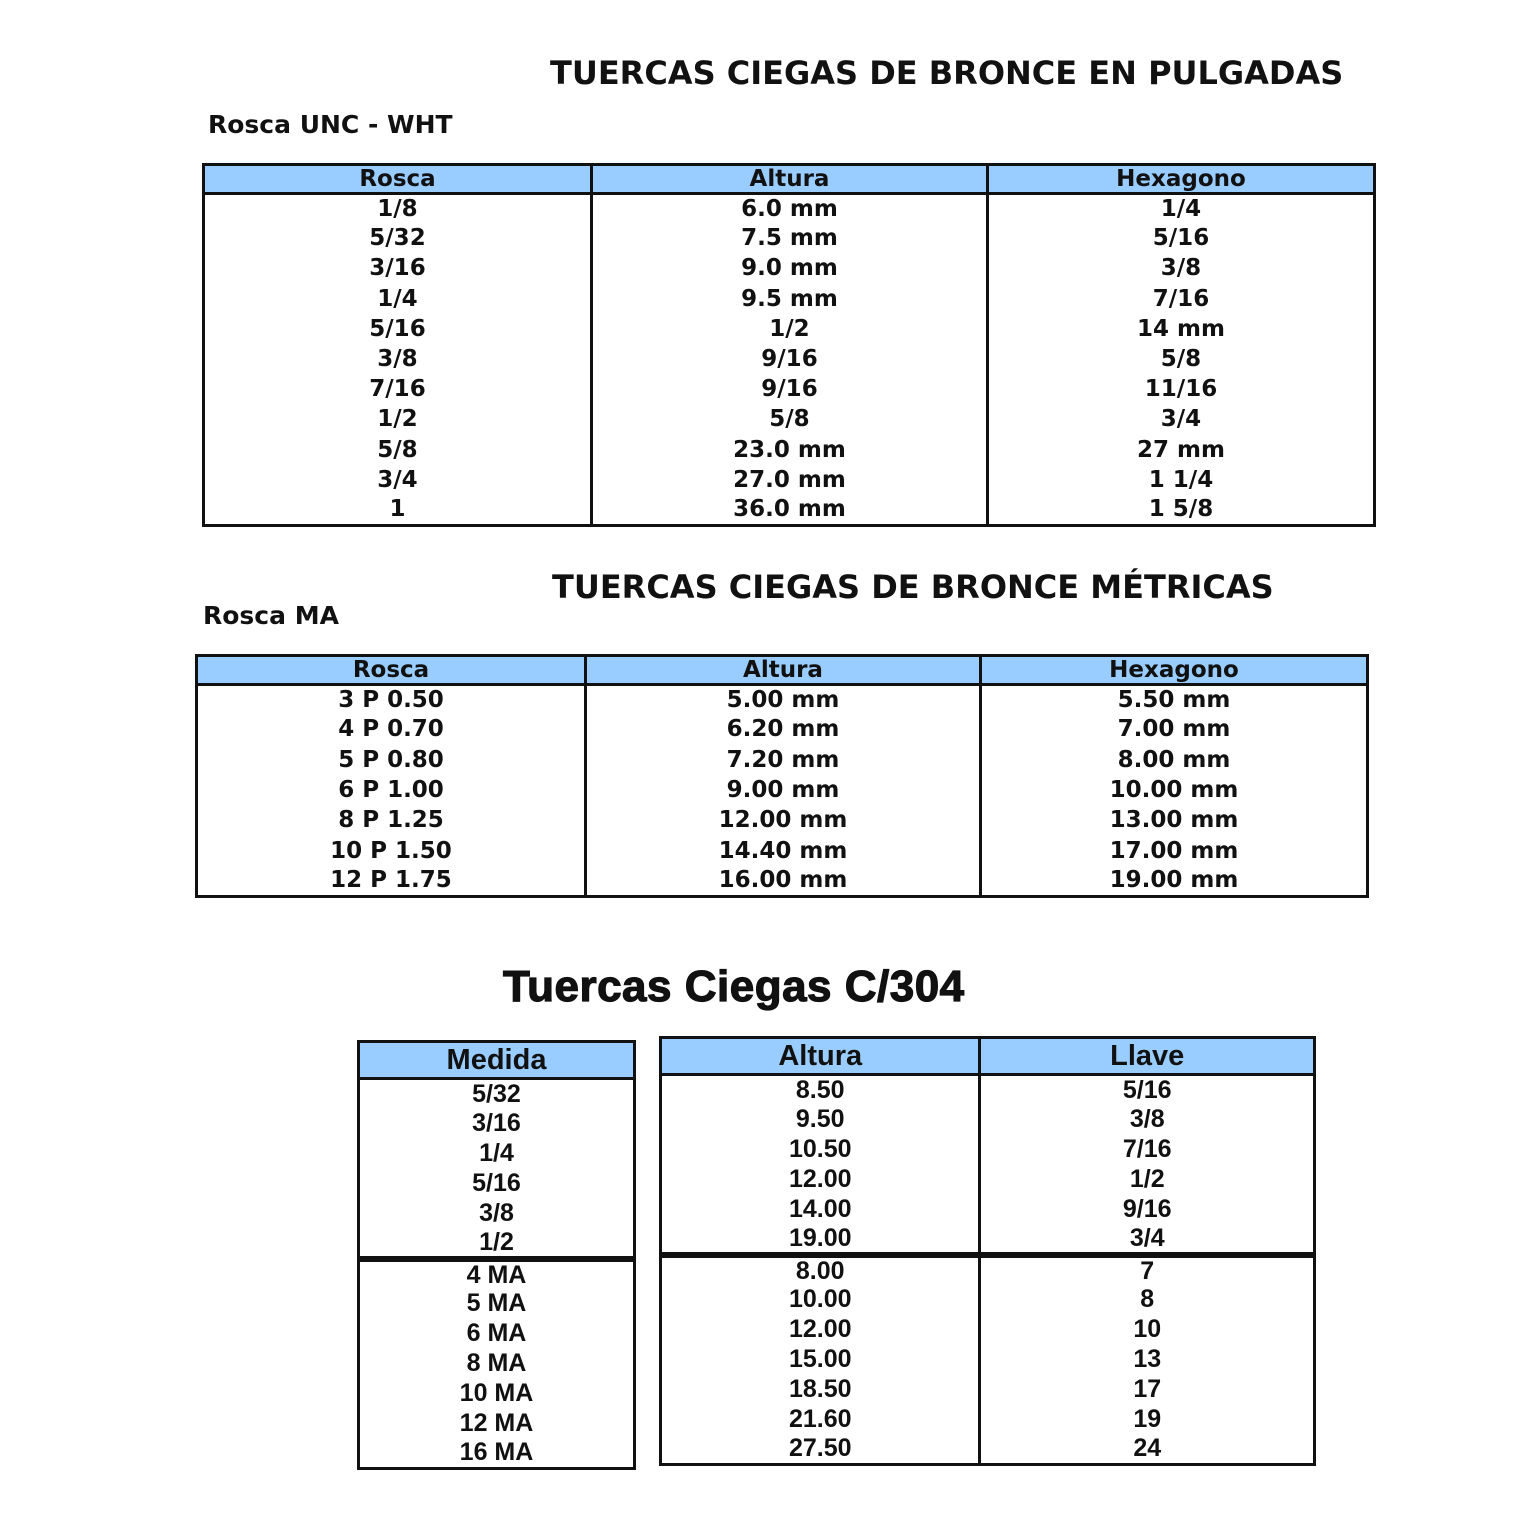 The width and height of the screenshot is (1536, 1536). Describe the element at coordinates (820, 1359) in the screenshot. I see `table-cell: 15.00` at that location.